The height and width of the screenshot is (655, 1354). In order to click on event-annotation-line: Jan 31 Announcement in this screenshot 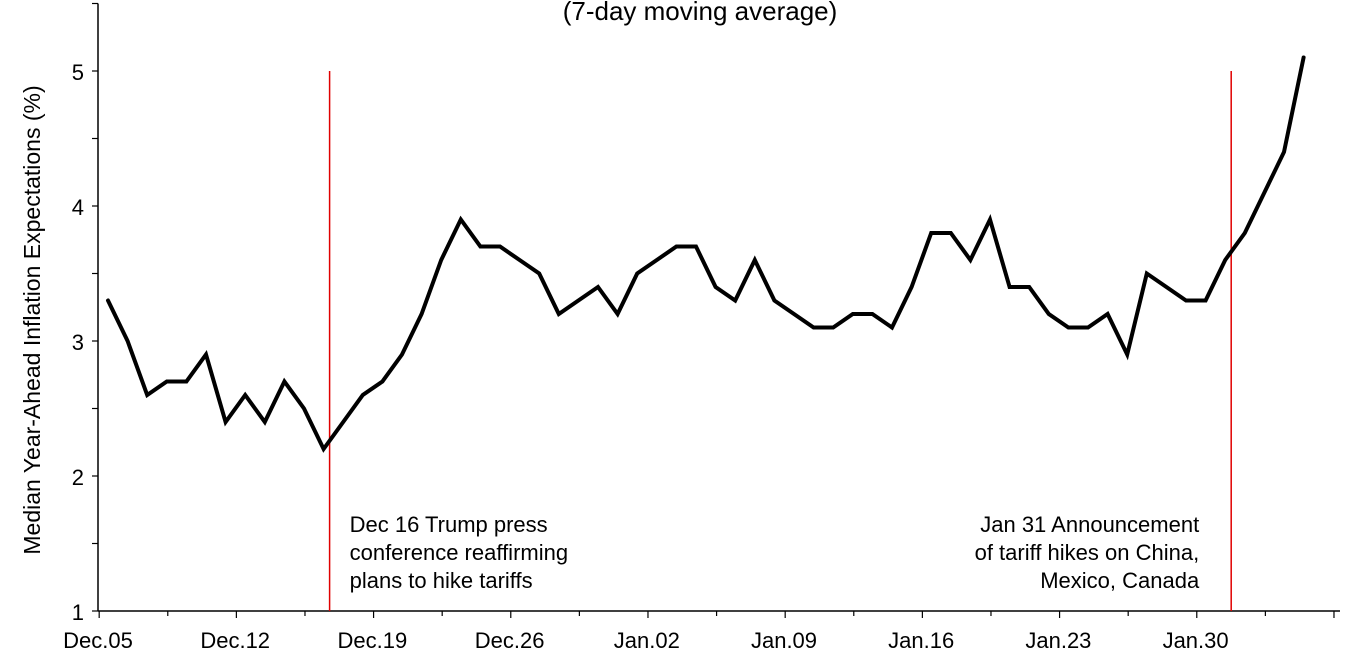, I will do `click(1089, 524)`.